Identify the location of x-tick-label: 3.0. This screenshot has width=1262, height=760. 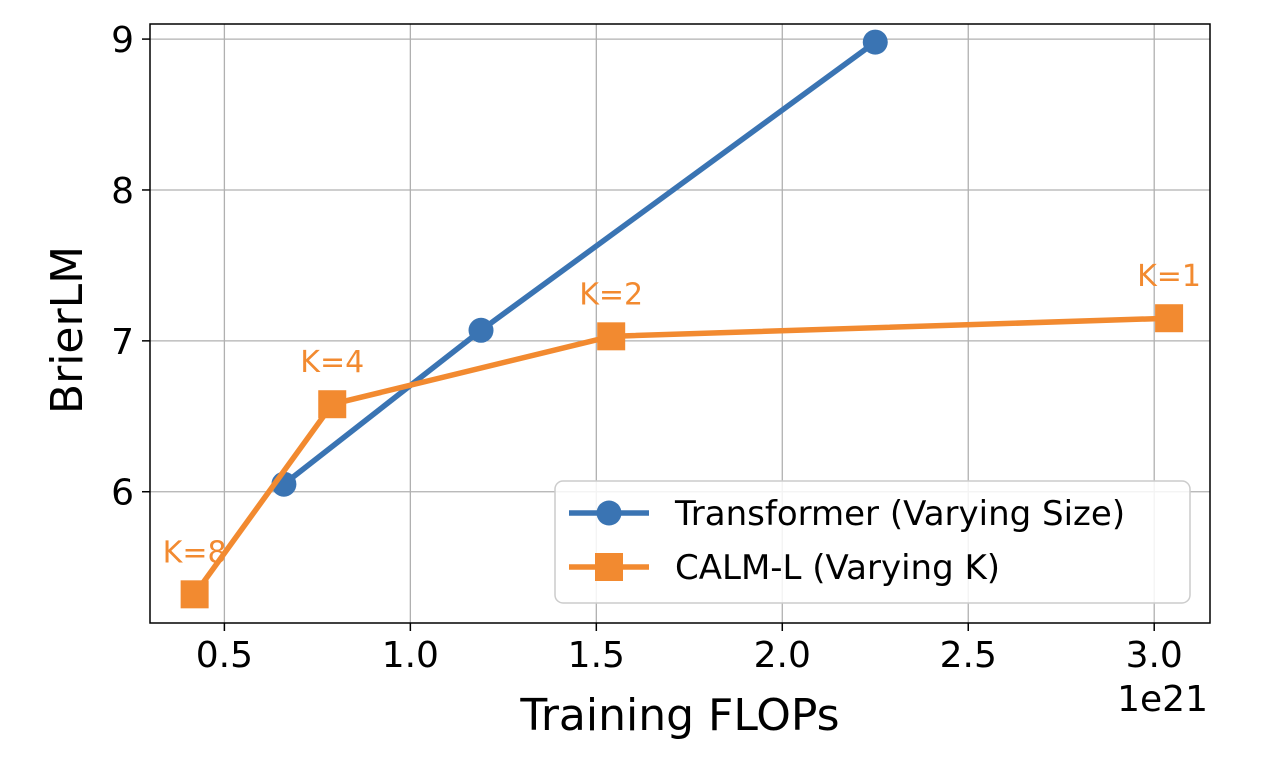
(1154, 655).